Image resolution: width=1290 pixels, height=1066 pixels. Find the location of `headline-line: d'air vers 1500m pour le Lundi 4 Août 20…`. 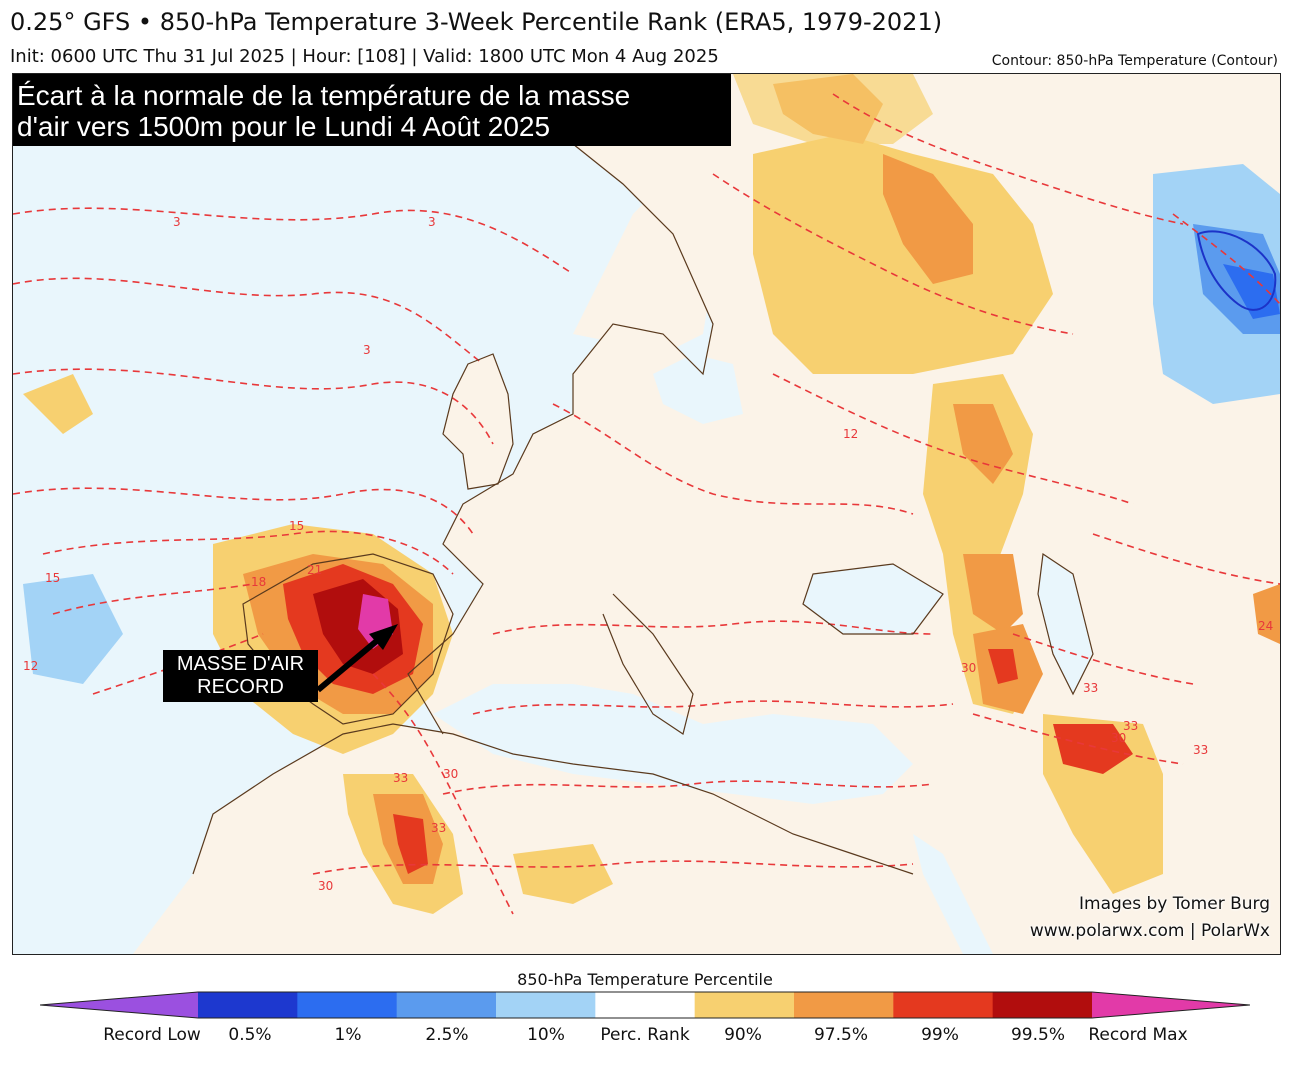

headline-line: d'air vers 1500m pour le Lundi 4 Août 20… is located at coordinates (284, 126).